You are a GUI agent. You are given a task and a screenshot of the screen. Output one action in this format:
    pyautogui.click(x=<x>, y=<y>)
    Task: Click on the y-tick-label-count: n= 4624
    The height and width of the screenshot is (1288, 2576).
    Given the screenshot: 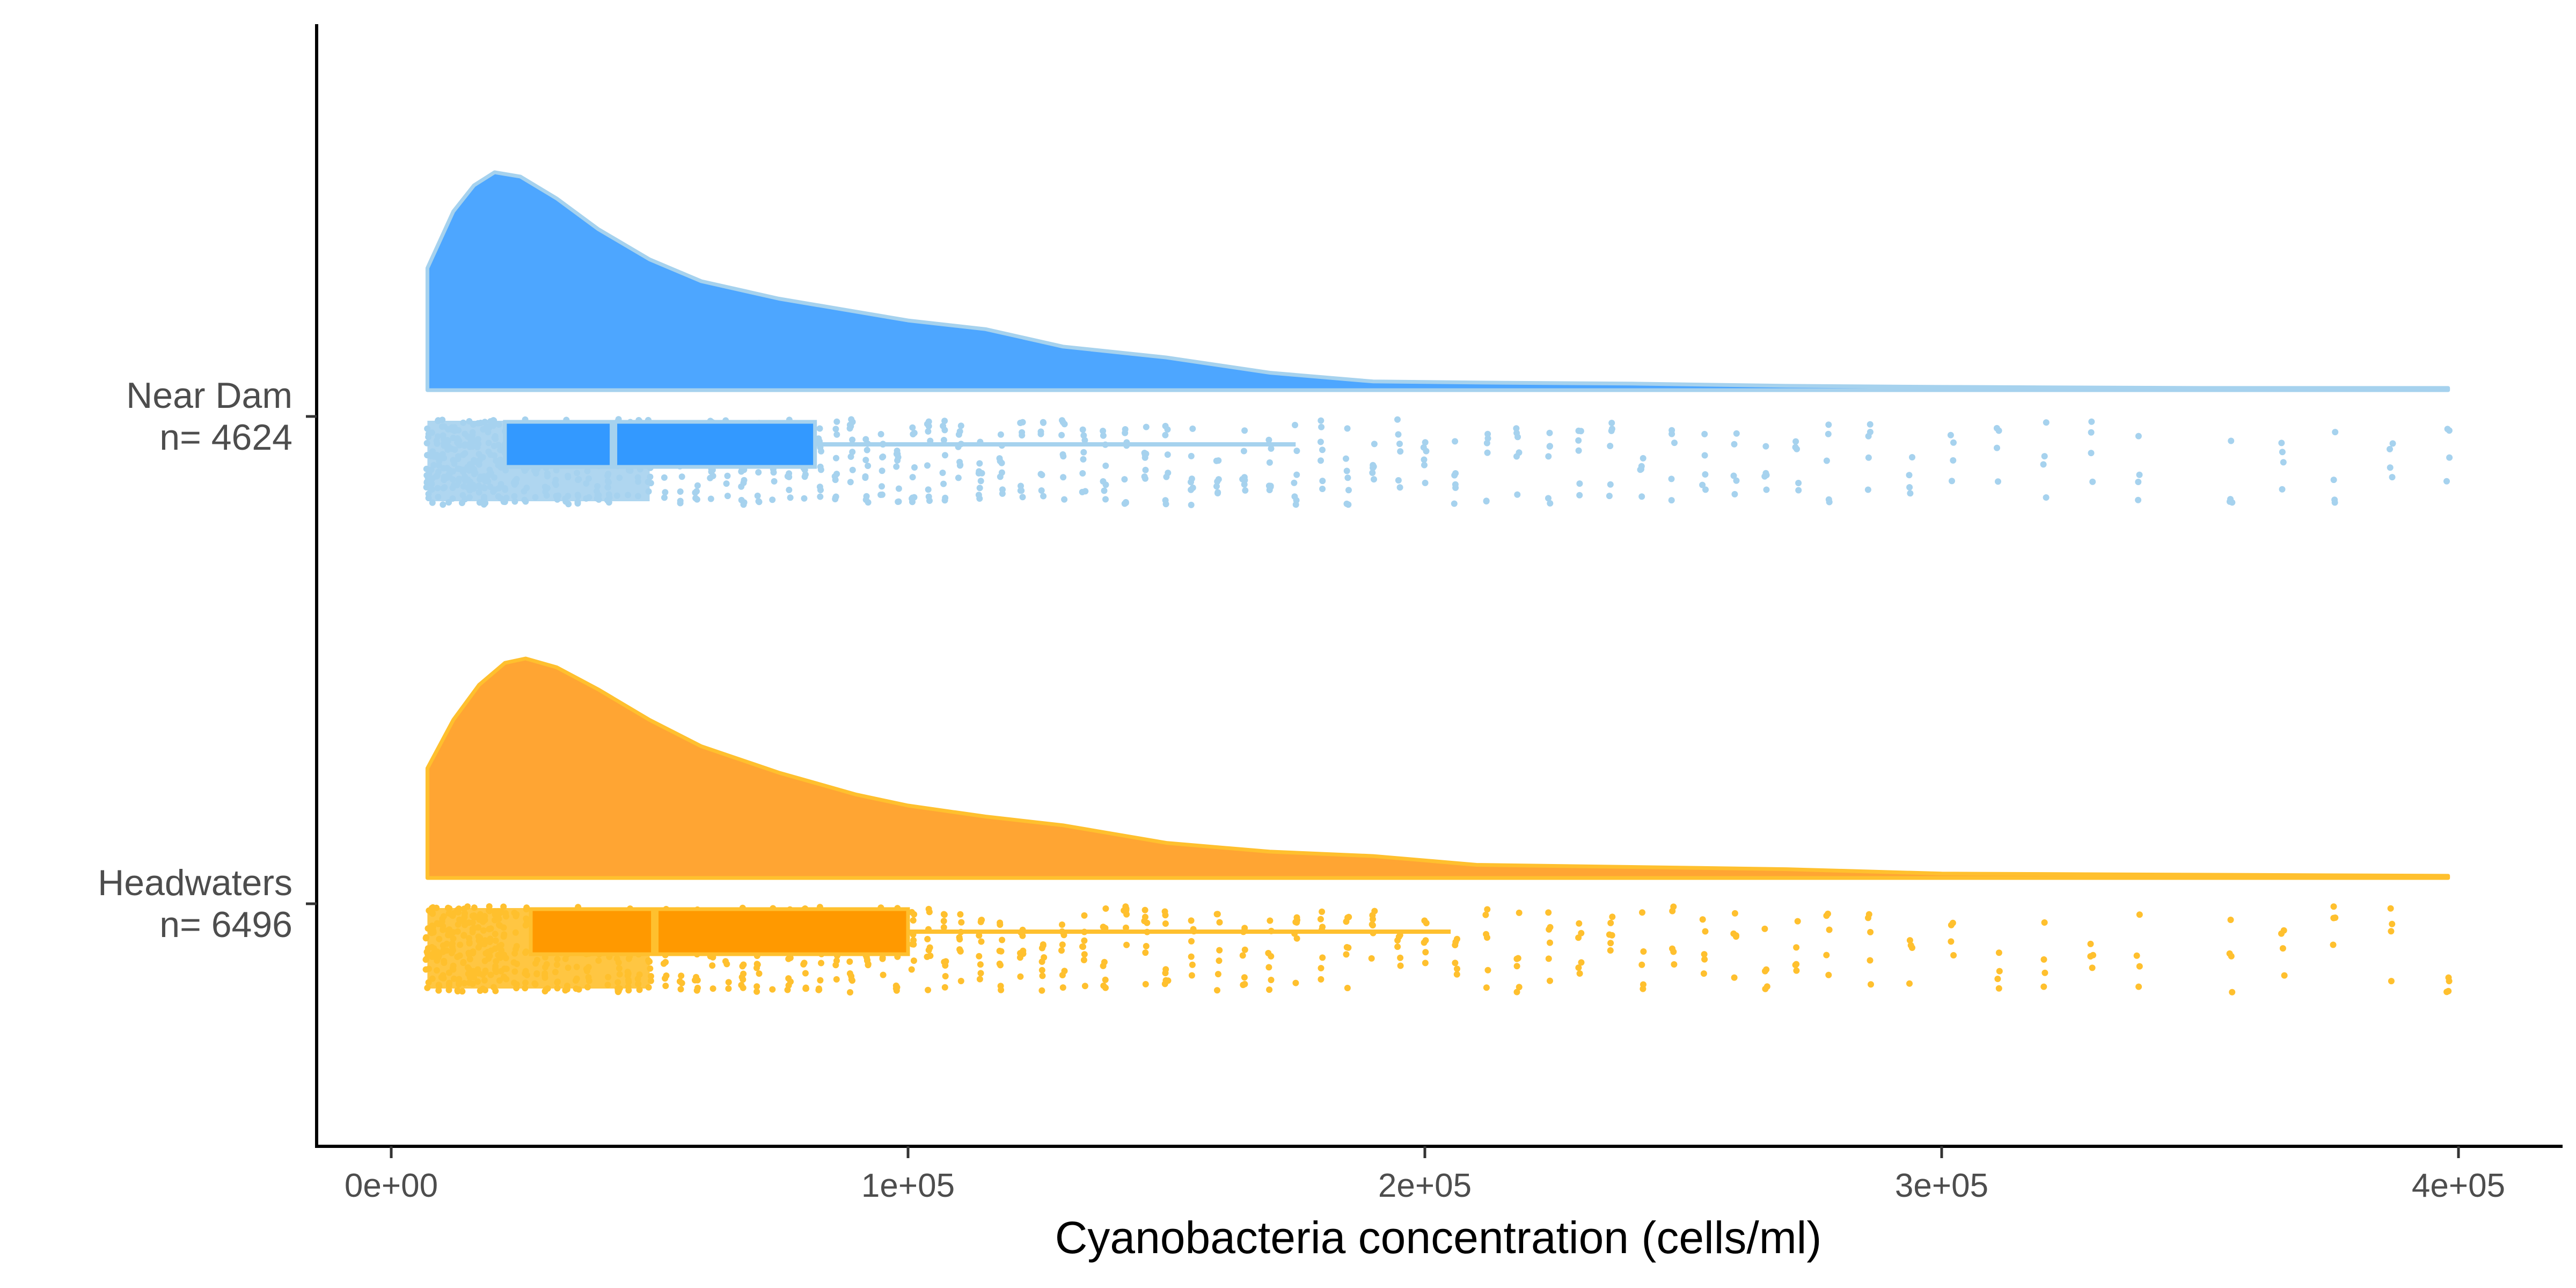 What is the action you would take?
    pyautogui.click(x=225, y=437)
    